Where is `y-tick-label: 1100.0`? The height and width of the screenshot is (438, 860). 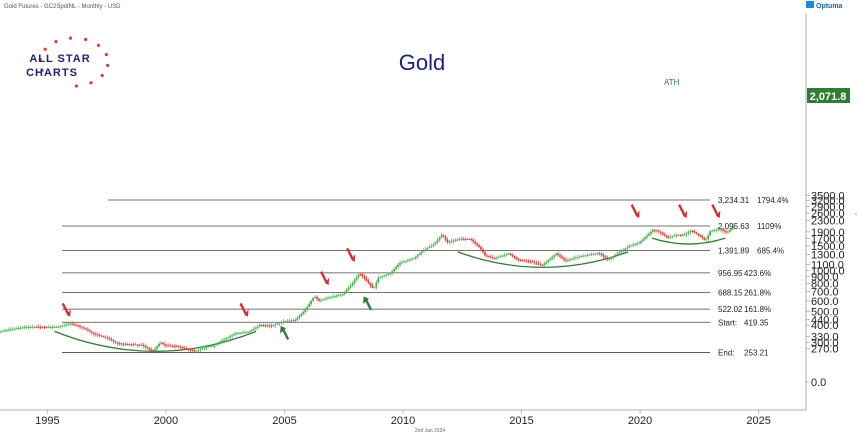
y-tick-label: 1100.0 is located at coordinates (827, 266).